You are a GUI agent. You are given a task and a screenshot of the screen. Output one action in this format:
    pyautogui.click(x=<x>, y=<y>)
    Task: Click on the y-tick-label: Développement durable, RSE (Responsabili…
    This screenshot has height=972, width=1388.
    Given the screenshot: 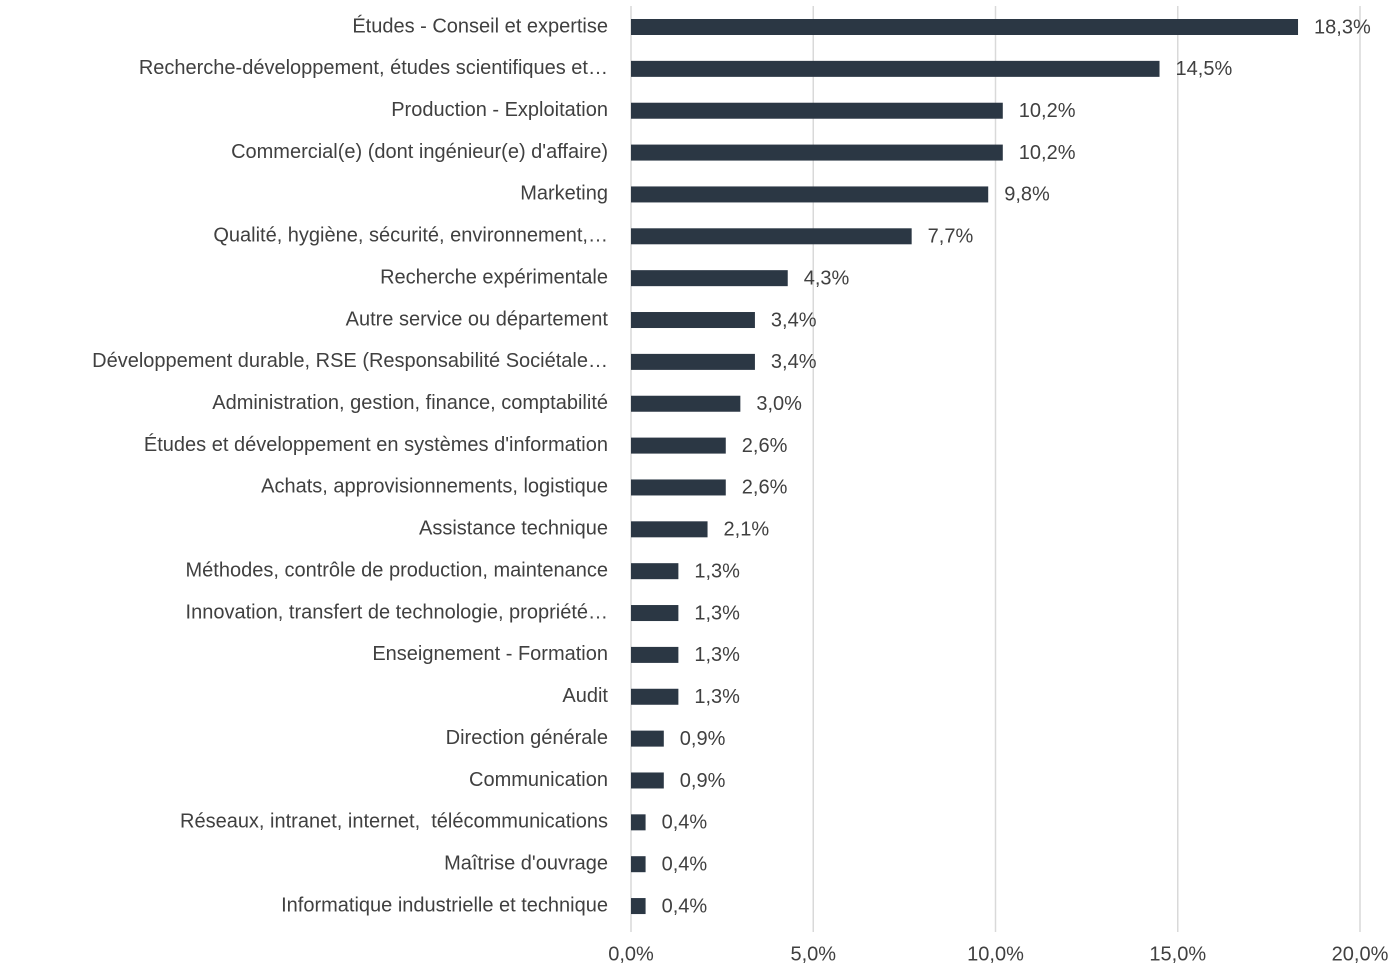 What is the action you would take?
    pyautogui.click(x=350, y=361)
    